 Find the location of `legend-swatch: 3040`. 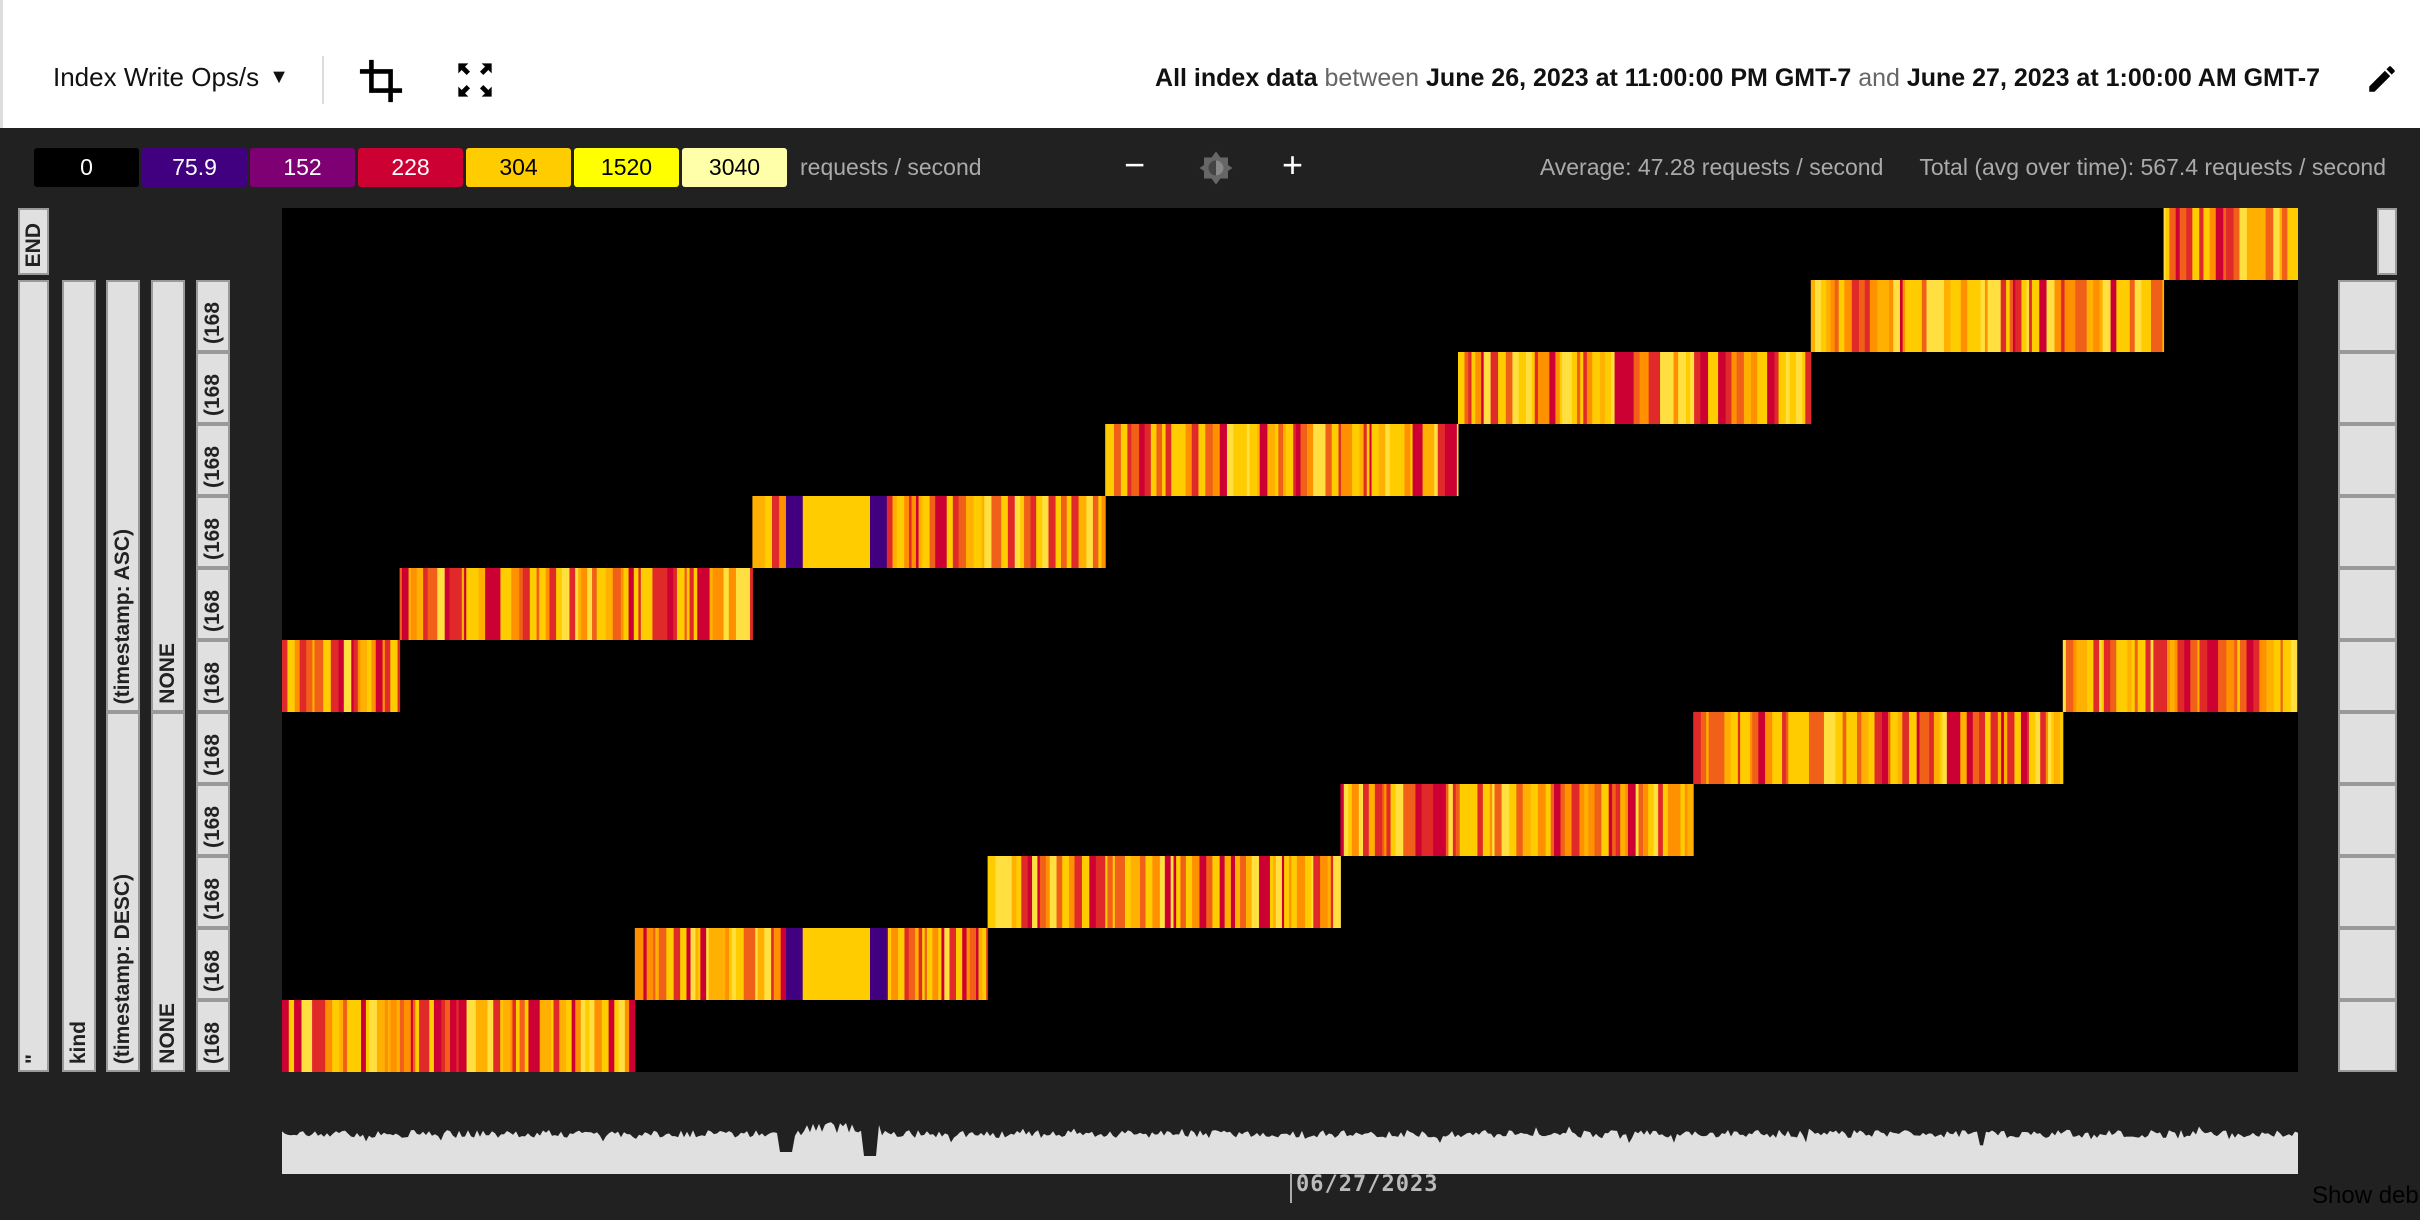

legend-swatch: 3040 is located at coordinates (734, 167).